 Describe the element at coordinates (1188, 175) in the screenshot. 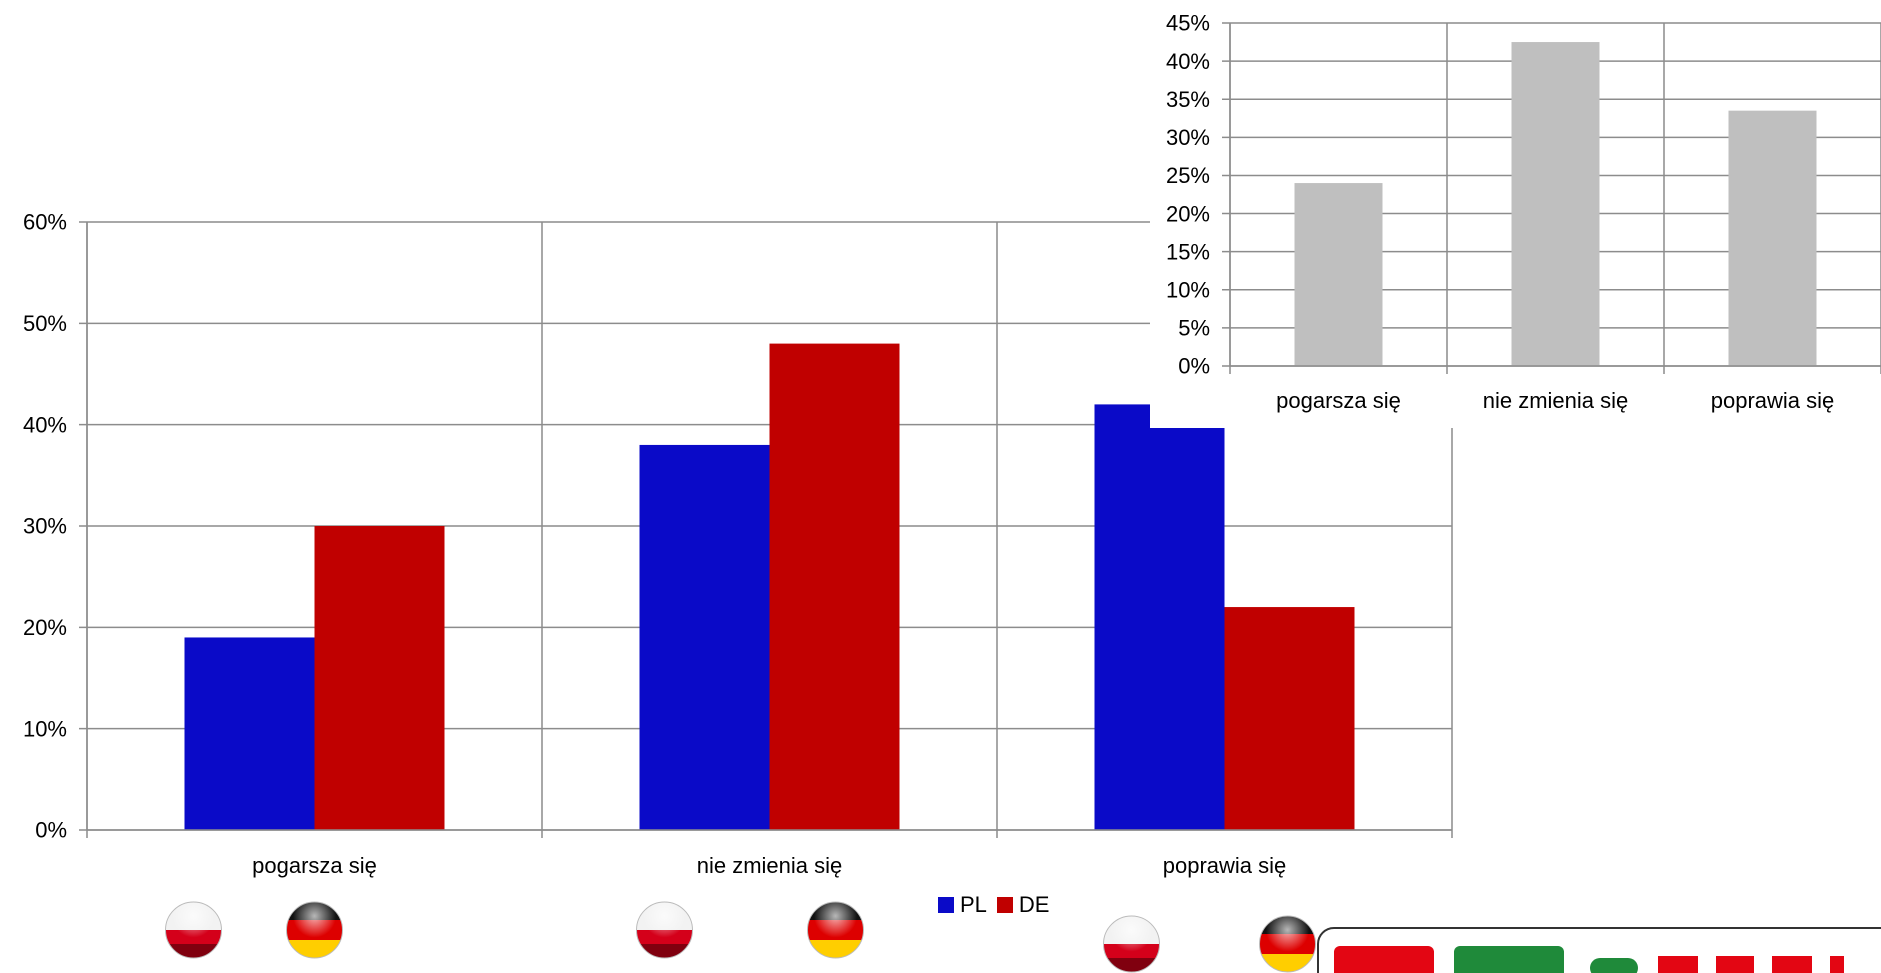

I see `y-tick-label: 25%` at that location.